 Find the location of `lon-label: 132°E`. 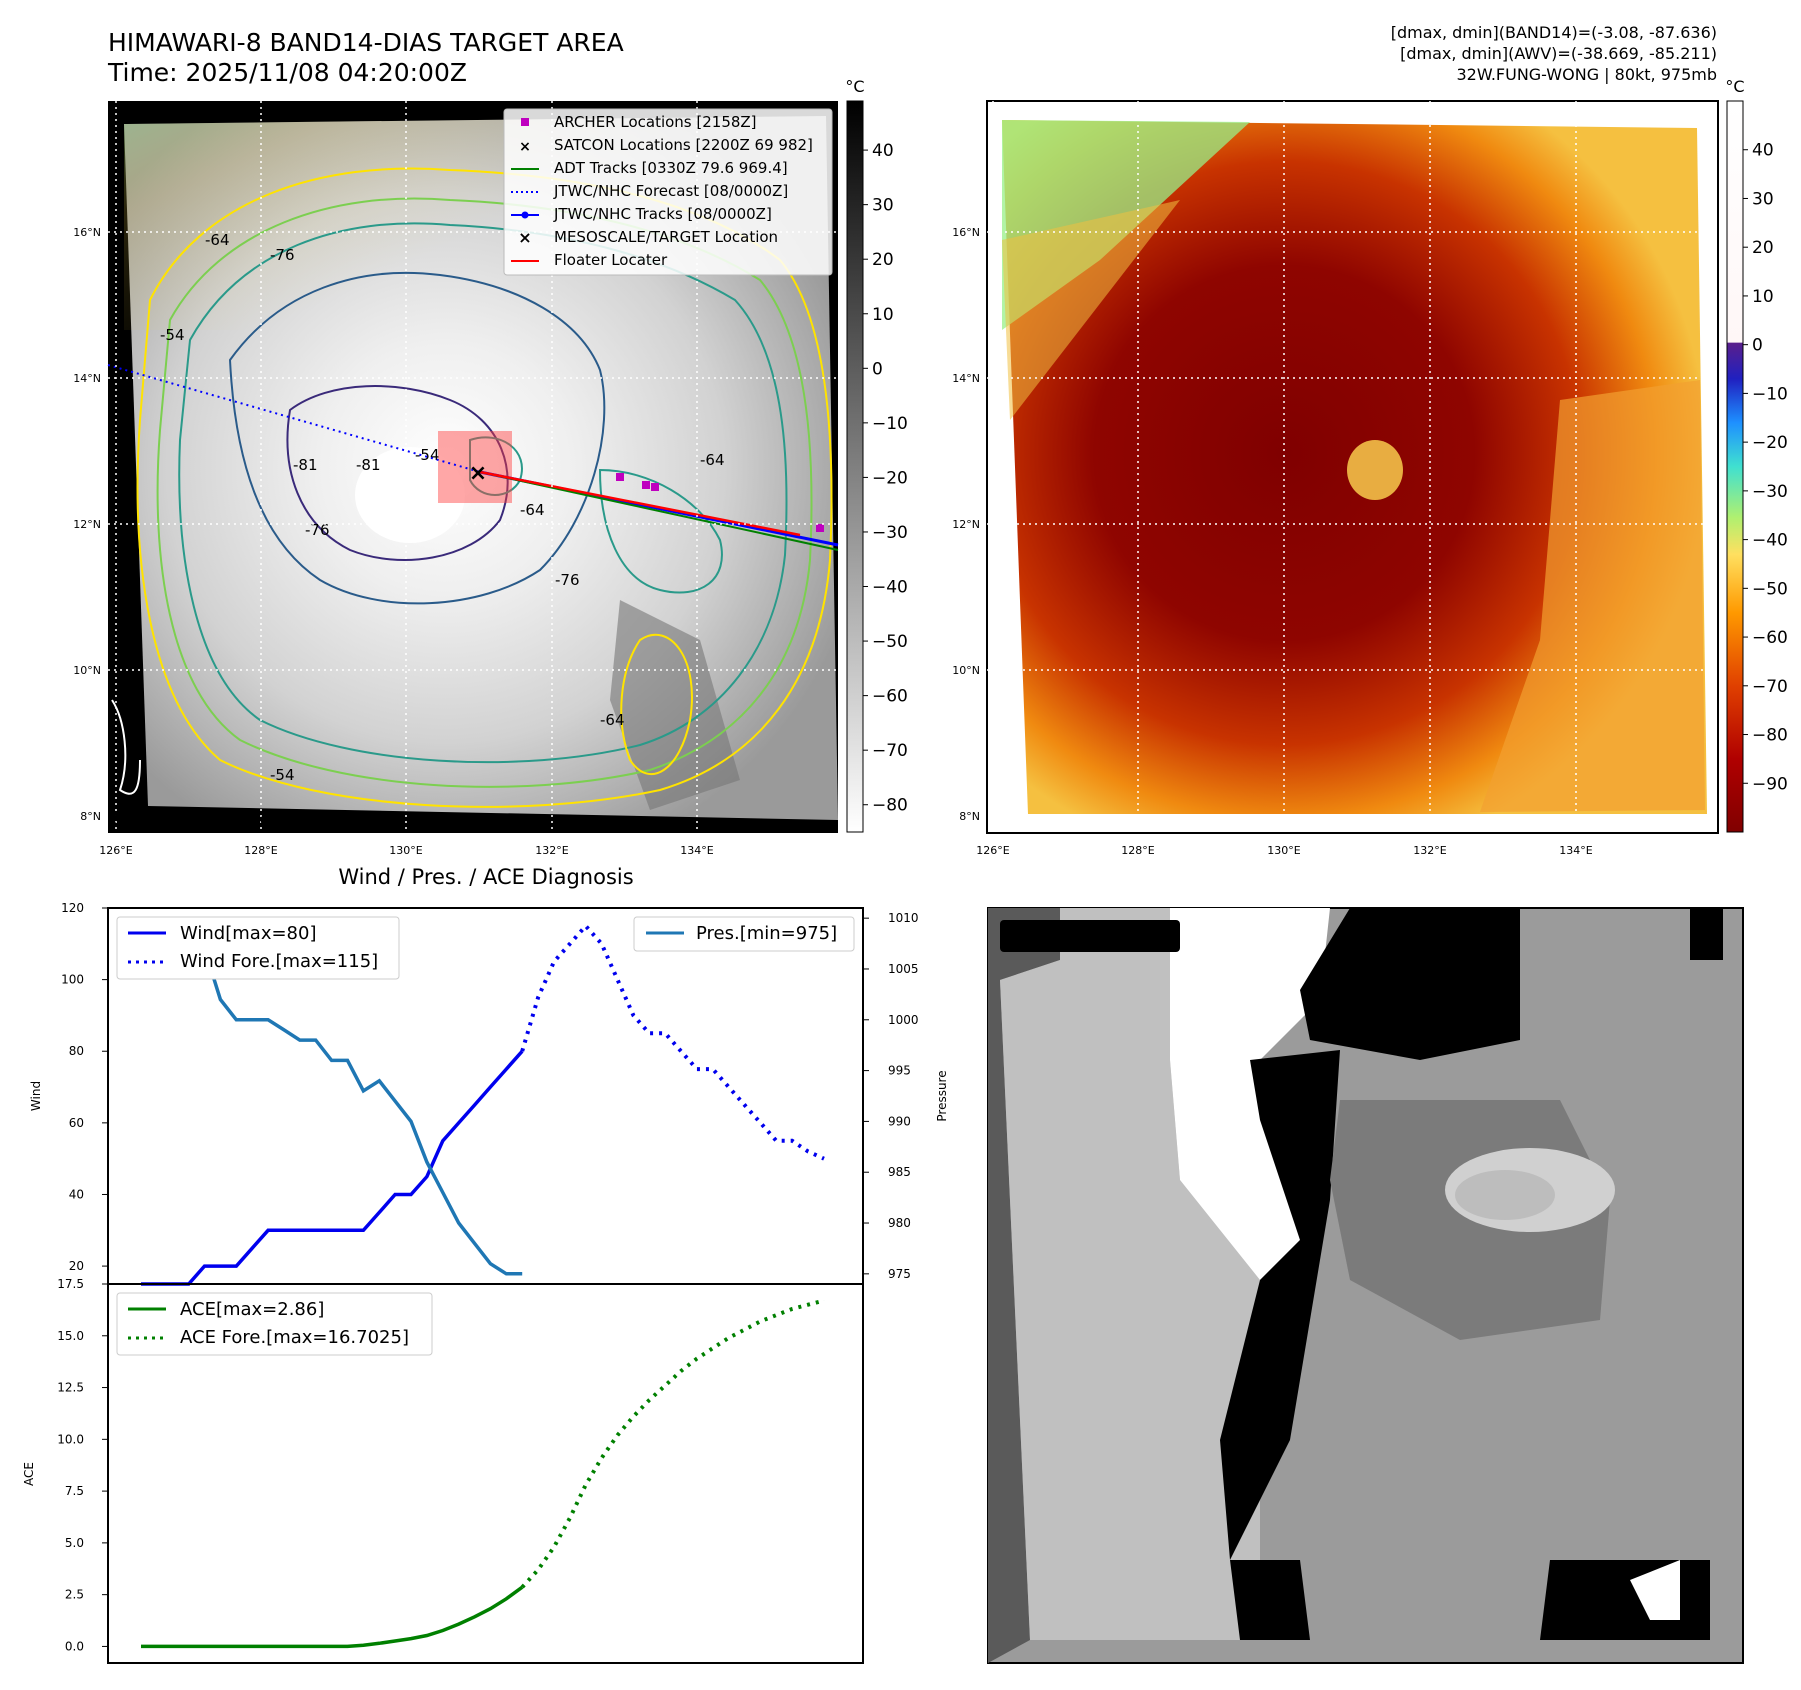

lon-label: 132°E is located at coordinates (1429, 850).